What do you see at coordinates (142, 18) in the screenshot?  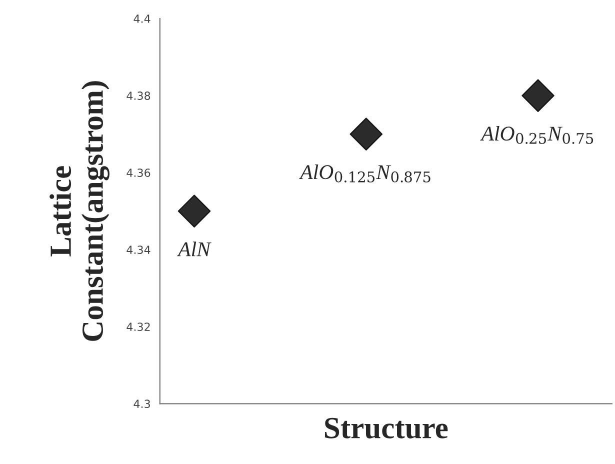 I see `y-tick-label: 4.4` at bounding box center [142, 18].